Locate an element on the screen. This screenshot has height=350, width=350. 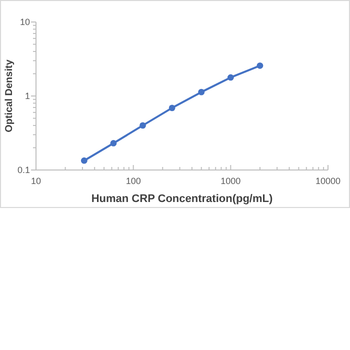
y-tick-label: 1 is located at coordinates (27, 96).